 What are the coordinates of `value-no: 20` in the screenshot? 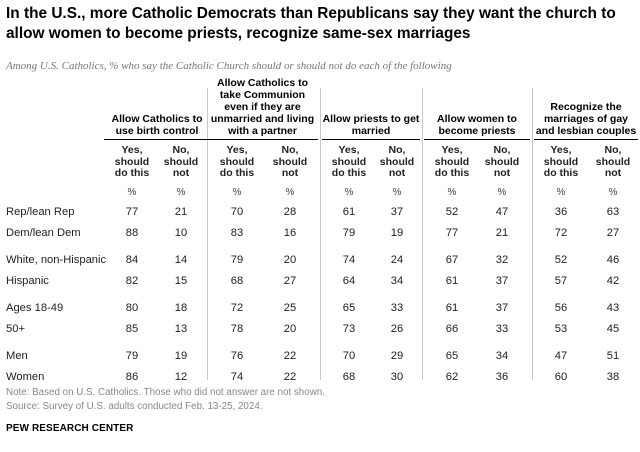 It's located at (290, 329).